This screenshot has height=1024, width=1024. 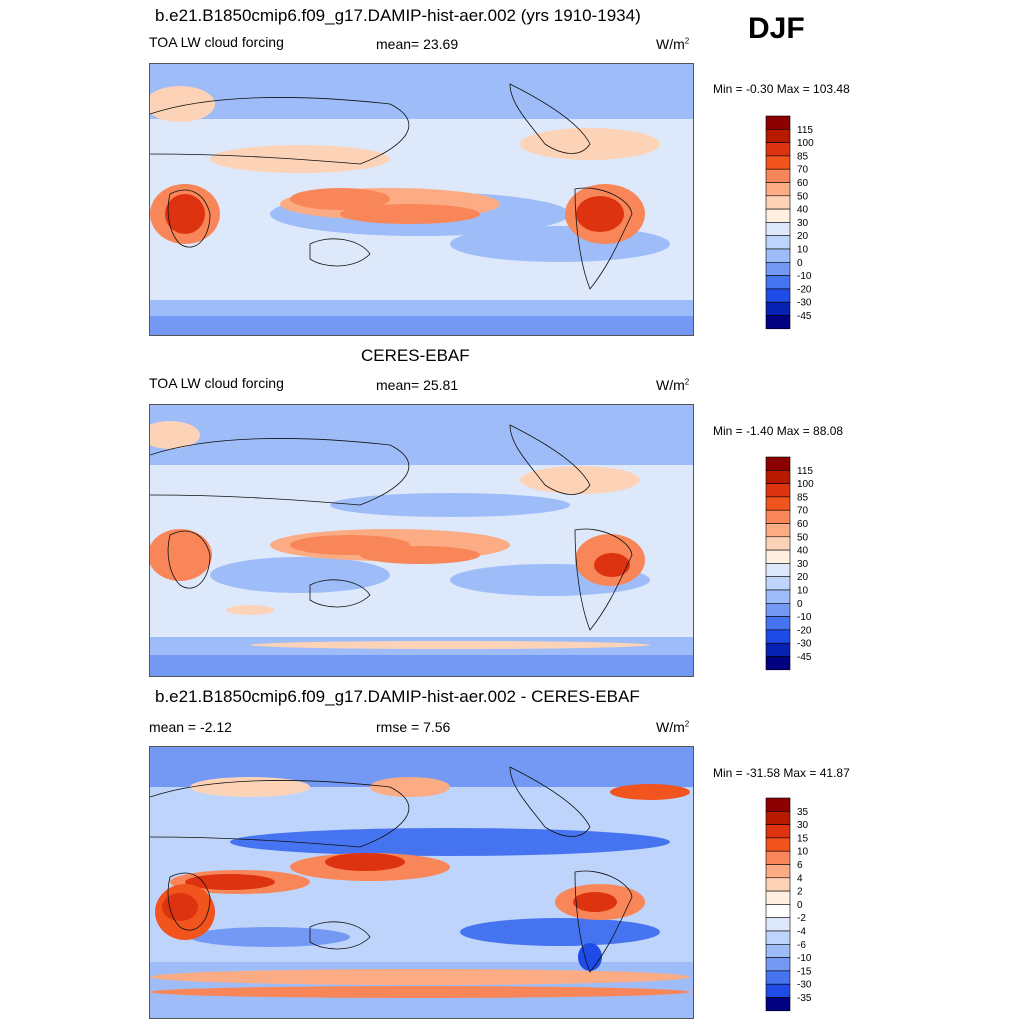 What do you see at coordinates (804, 971) in the screenshot?
I see `colorbar-tick-label: -15` at bounding box center [804, 971].